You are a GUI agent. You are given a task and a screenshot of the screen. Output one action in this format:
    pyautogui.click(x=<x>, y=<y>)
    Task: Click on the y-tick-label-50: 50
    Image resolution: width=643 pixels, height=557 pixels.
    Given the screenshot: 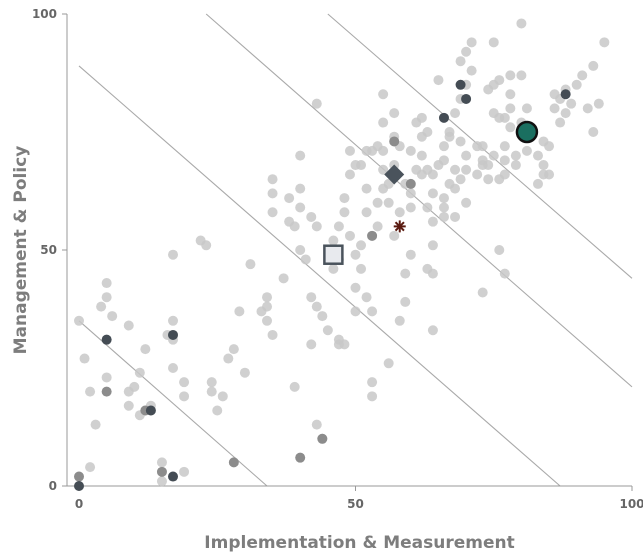 What is the action you would take?
    pyautogui.click(x=48, y=250)
    